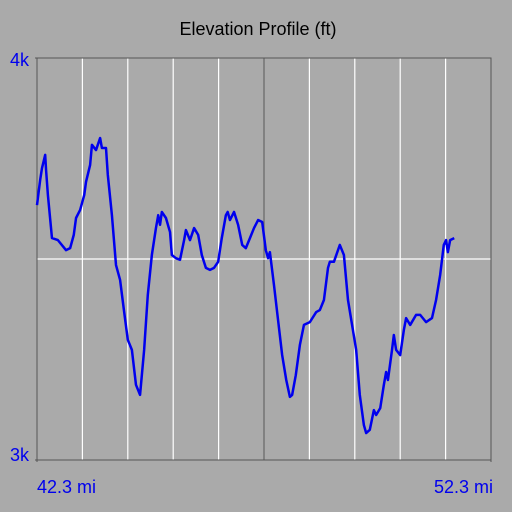 The height and width of the screenshot is (512, 512). I want to click on y-tick-label: 4k, so click(20, 60).